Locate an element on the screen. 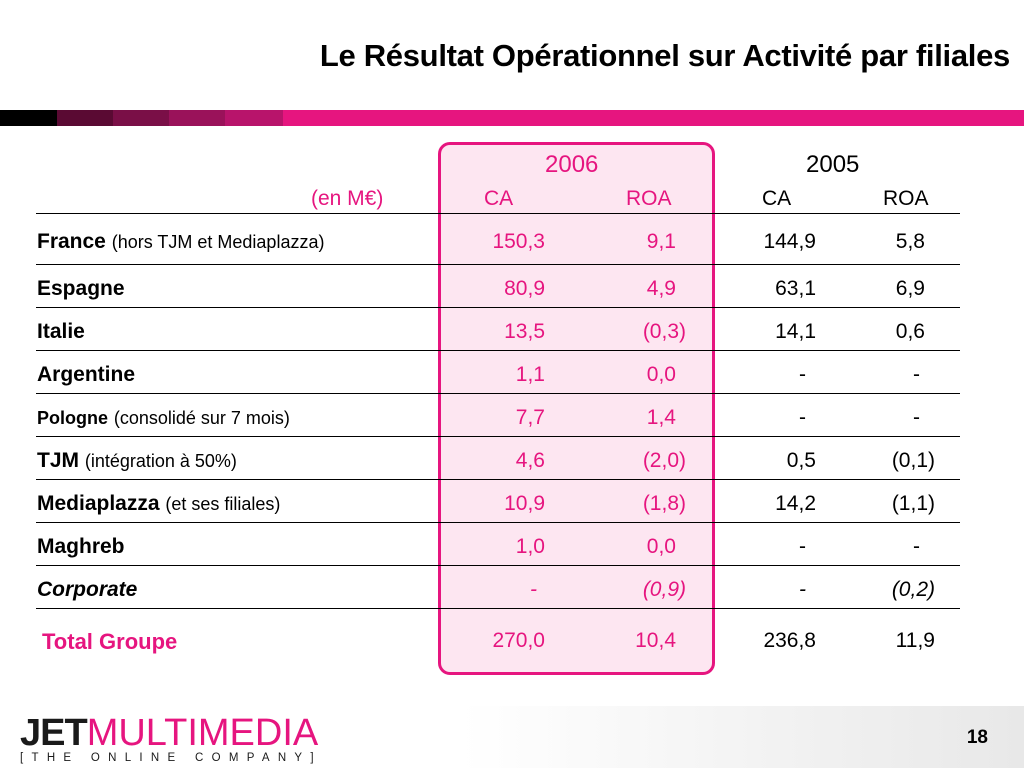 The image size is (1024, 768). table-row-label: Maghreb is located at coordinates (81, 546).